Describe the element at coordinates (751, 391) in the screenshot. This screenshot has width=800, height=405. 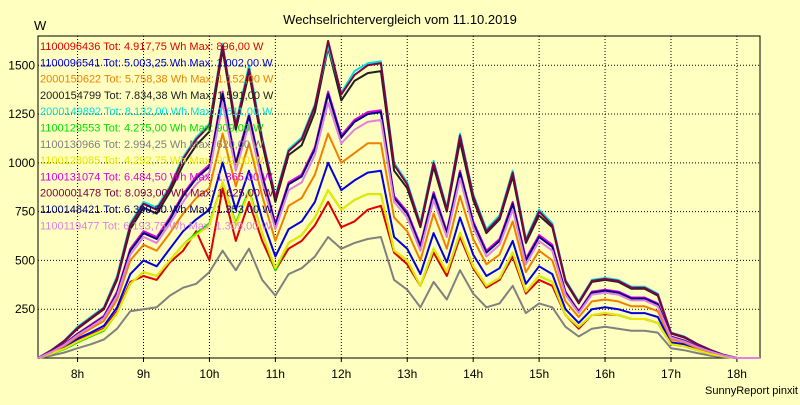
I see `footer-credit: SunnyReport pinxit` at that location.